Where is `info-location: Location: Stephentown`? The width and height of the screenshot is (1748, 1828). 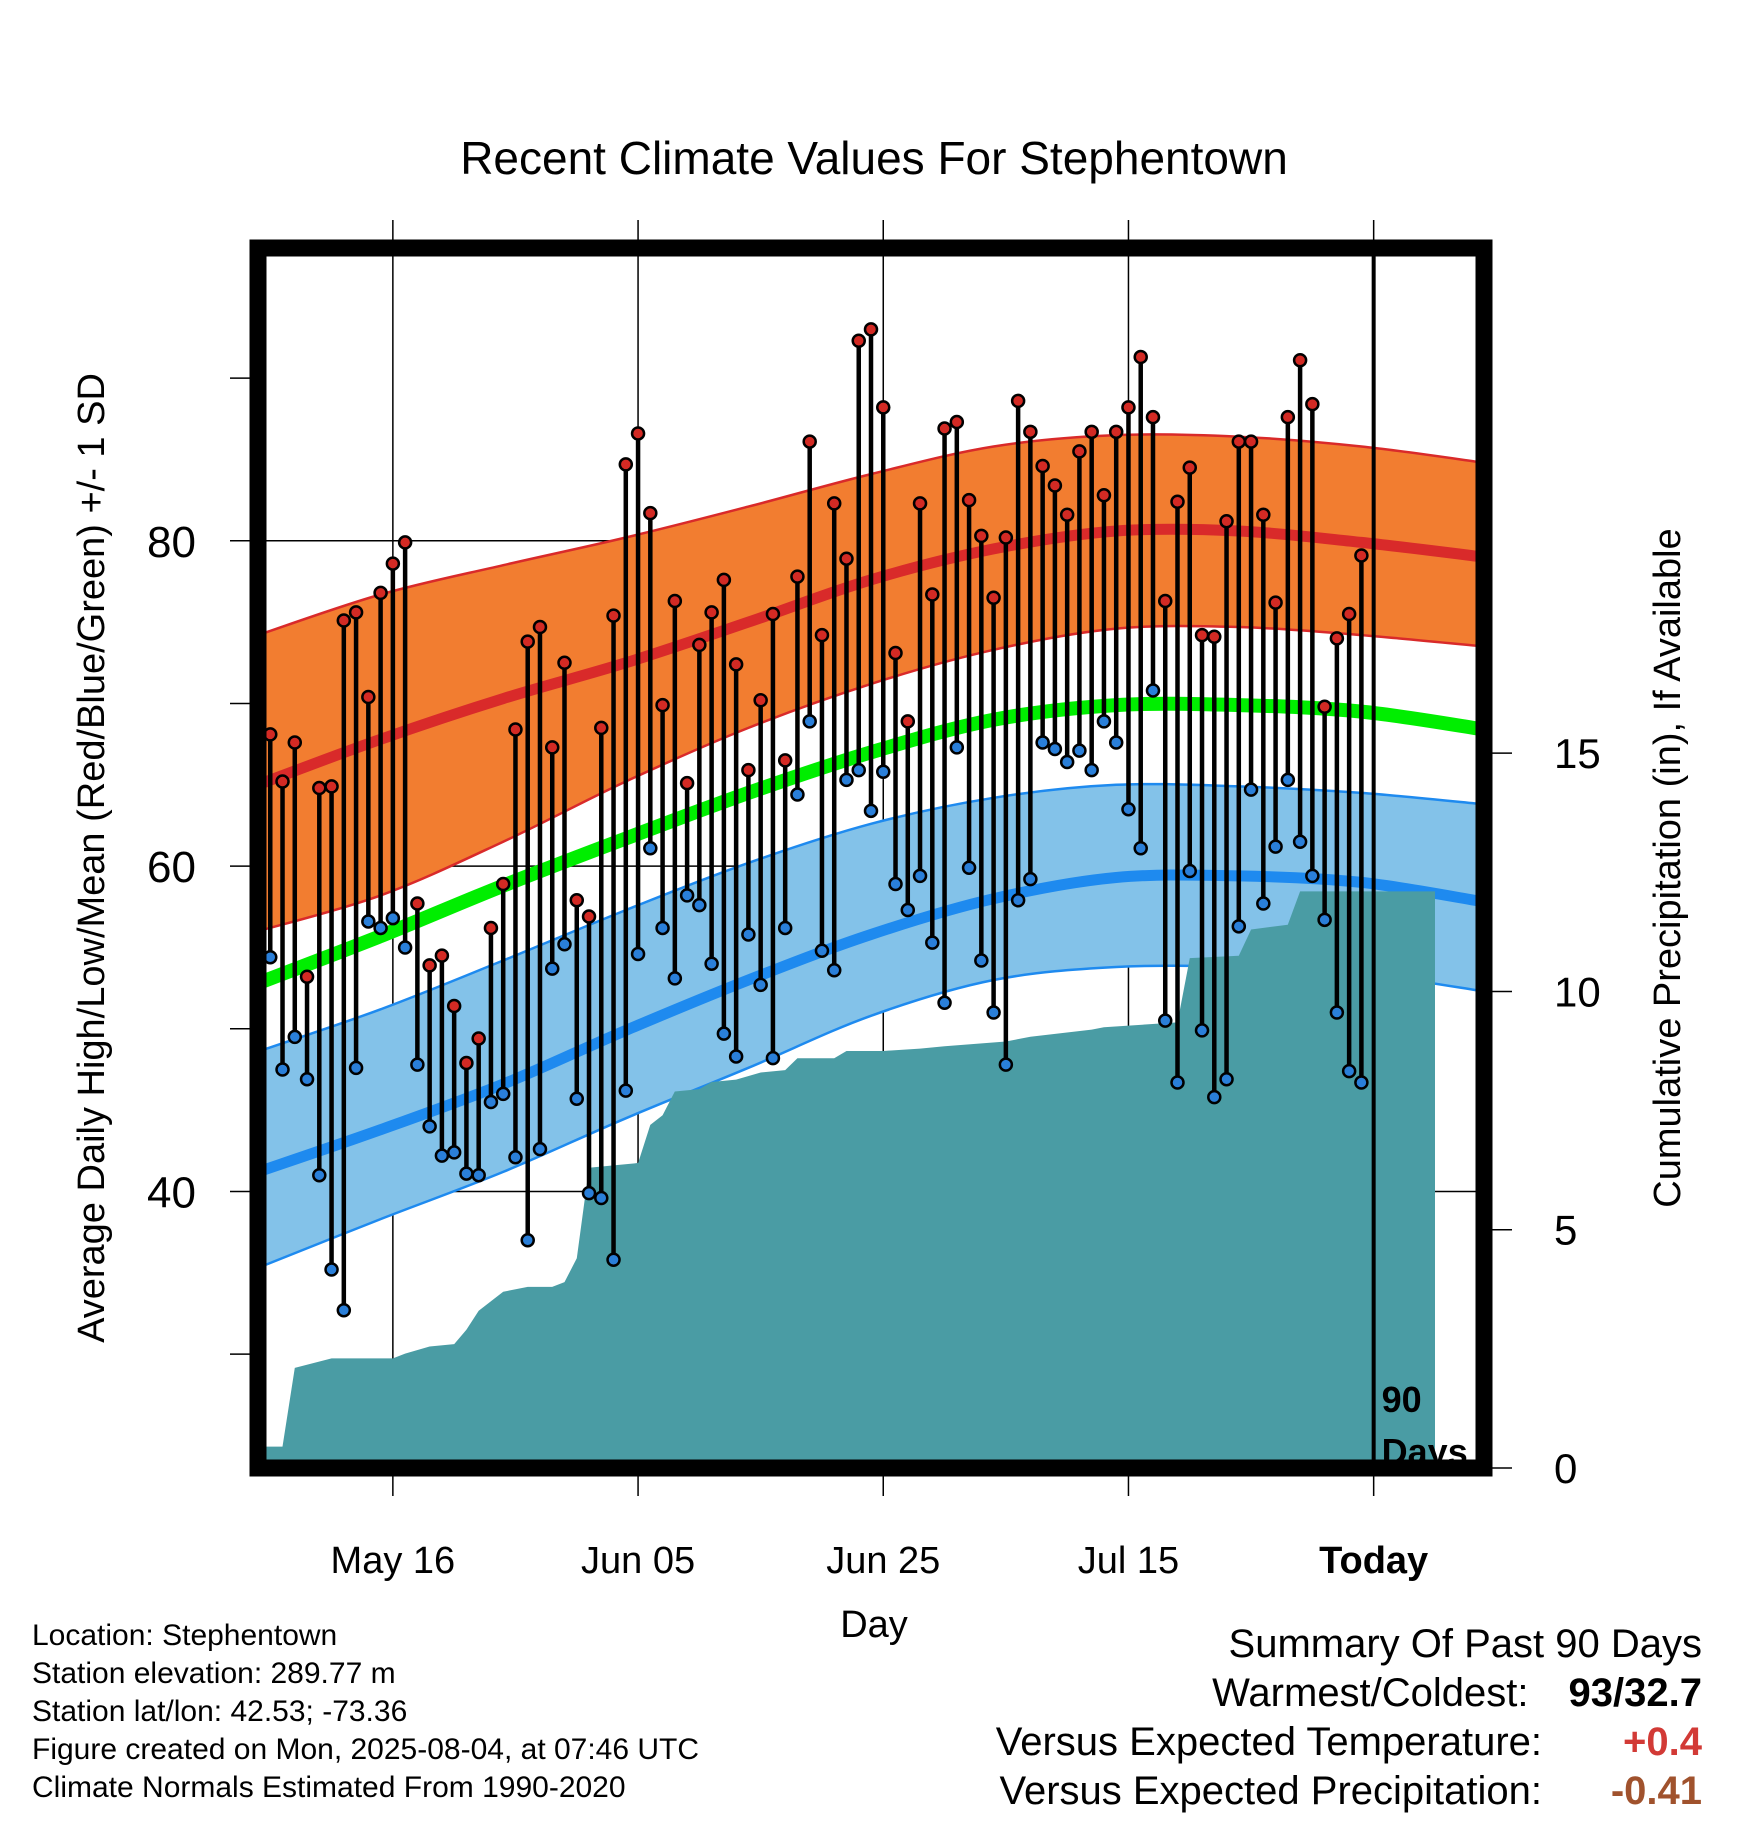 info-location: Location: Stephentown is located at coordinates (185, 1635).